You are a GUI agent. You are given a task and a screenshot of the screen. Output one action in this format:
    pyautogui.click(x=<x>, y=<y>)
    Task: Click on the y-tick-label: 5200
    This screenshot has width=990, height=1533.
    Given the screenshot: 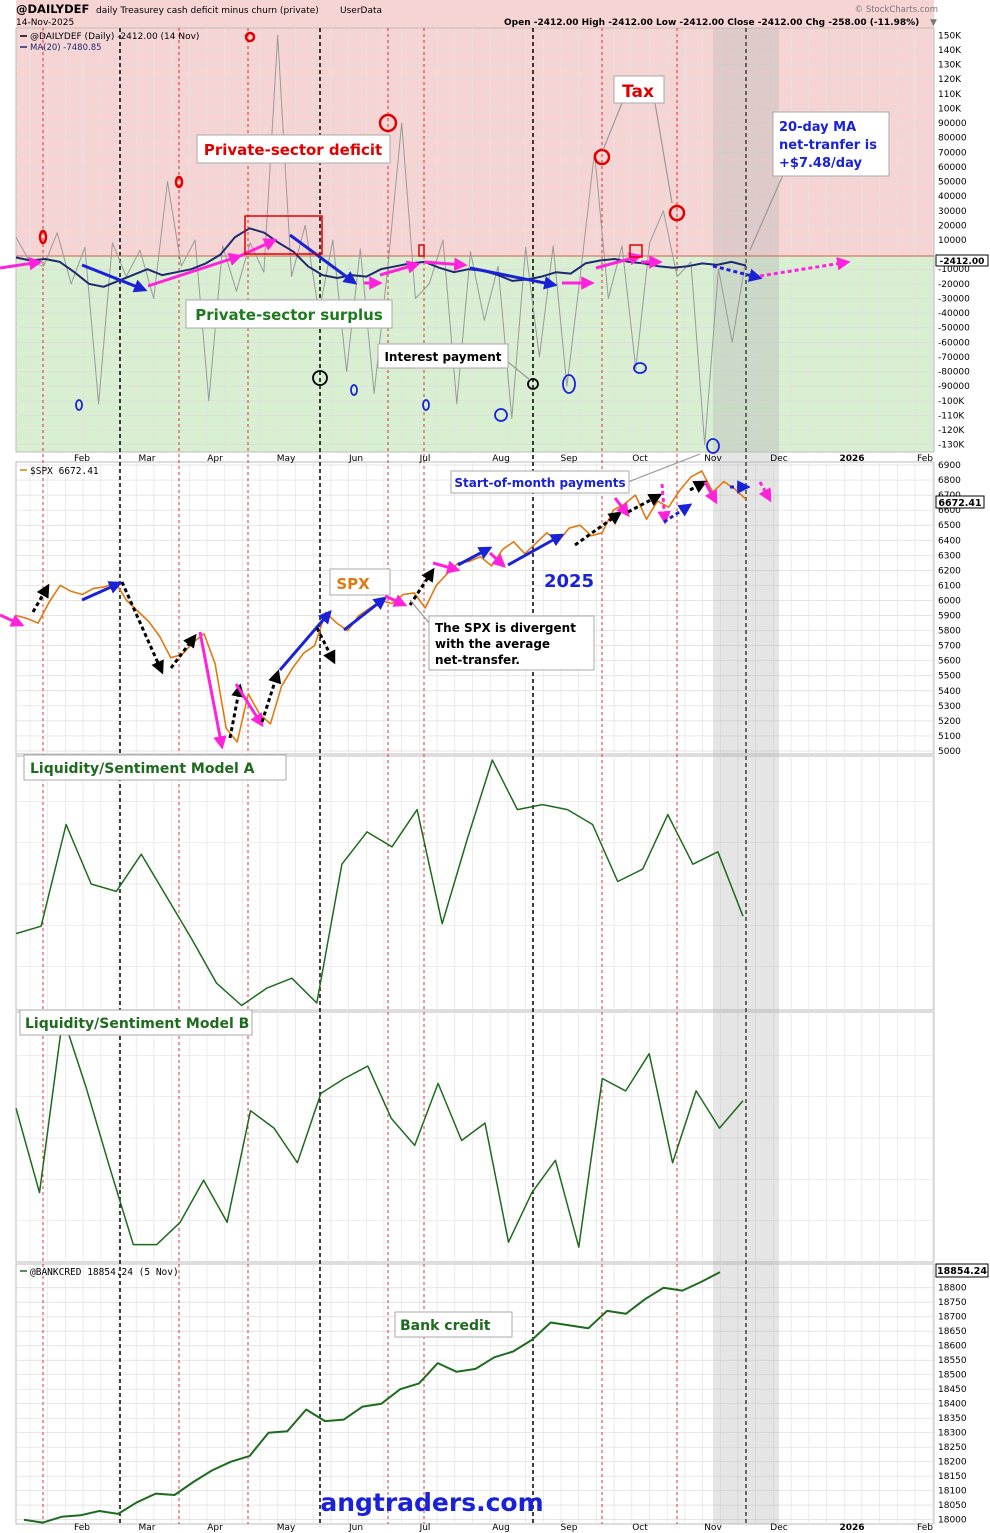 What is the action you would take?
    pyautogui.click(x=949, y=722)
    